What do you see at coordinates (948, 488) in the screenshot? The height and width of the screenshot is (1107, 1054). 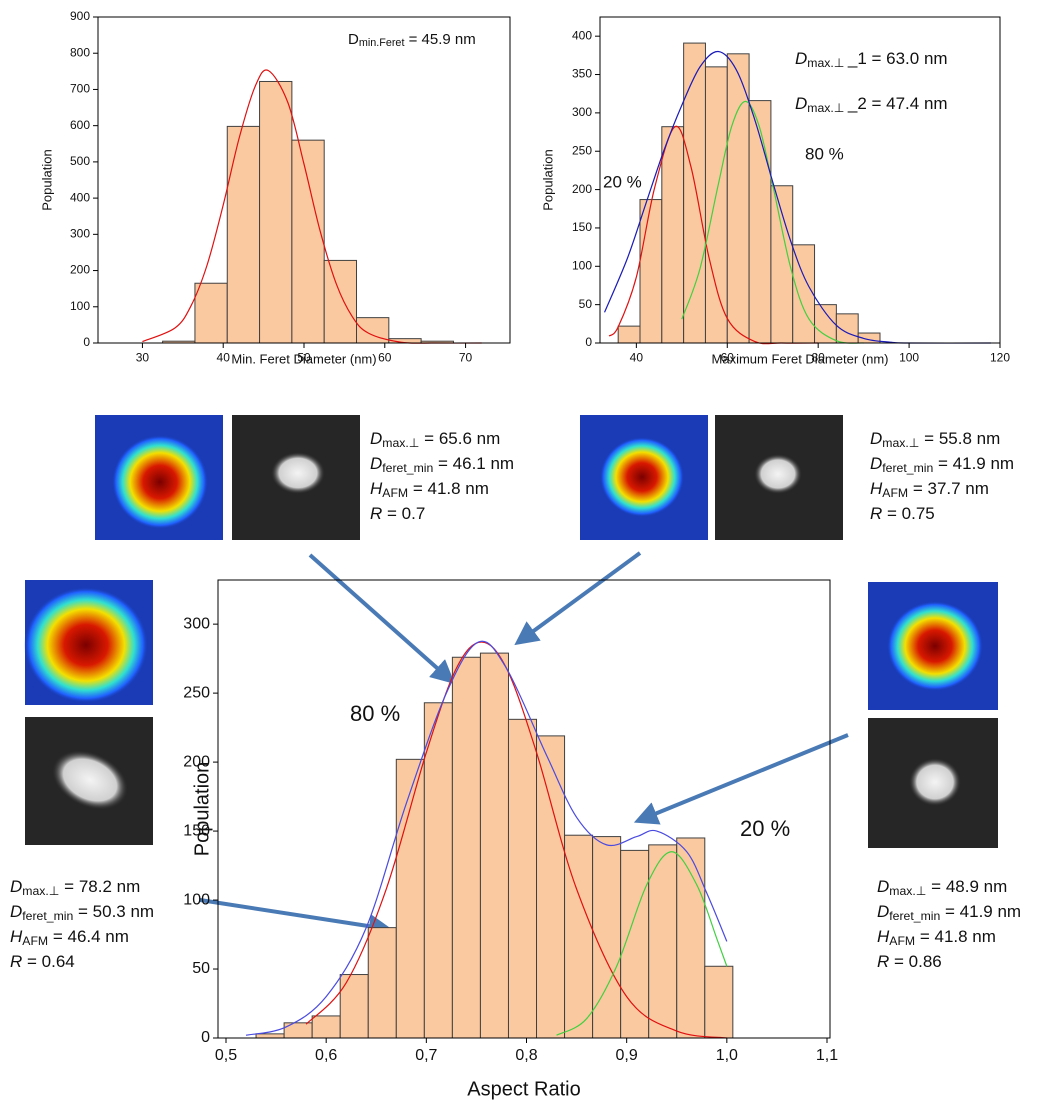 I see `text: = 37.7 nm` at bounding box center [948, 488].